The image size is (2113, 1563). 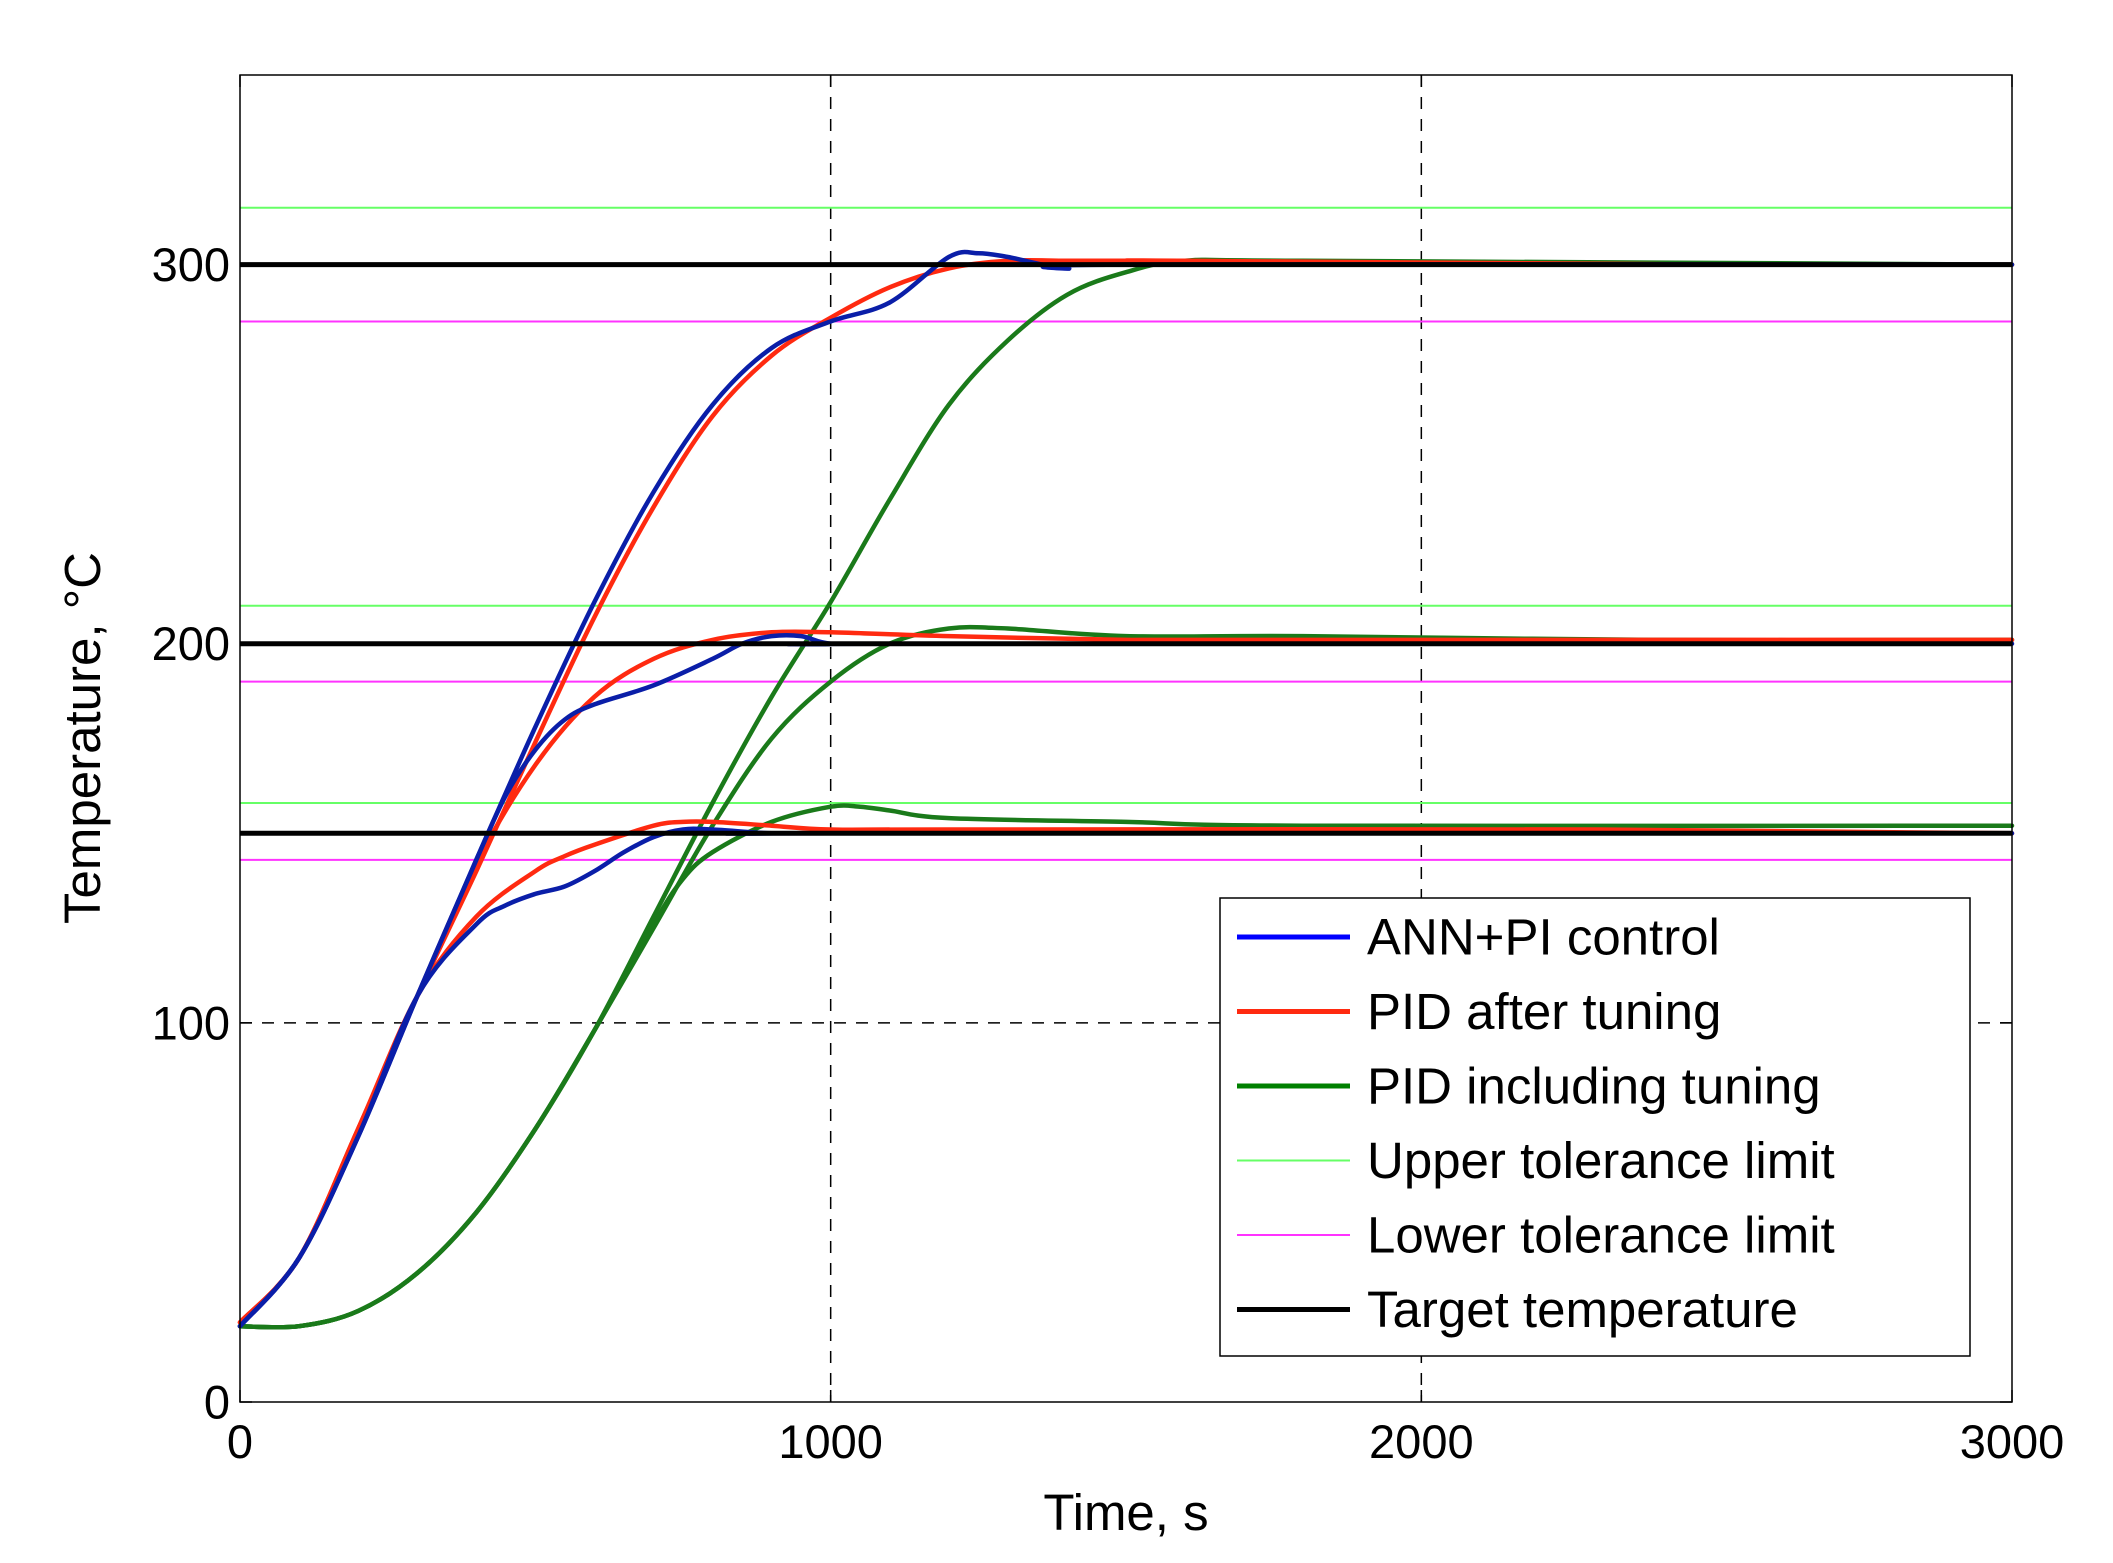 What do you see at coordinates (240, 1441) in the screenshot?
I see `x-tick-label-0: 0` at bounding box center [240, 1441].